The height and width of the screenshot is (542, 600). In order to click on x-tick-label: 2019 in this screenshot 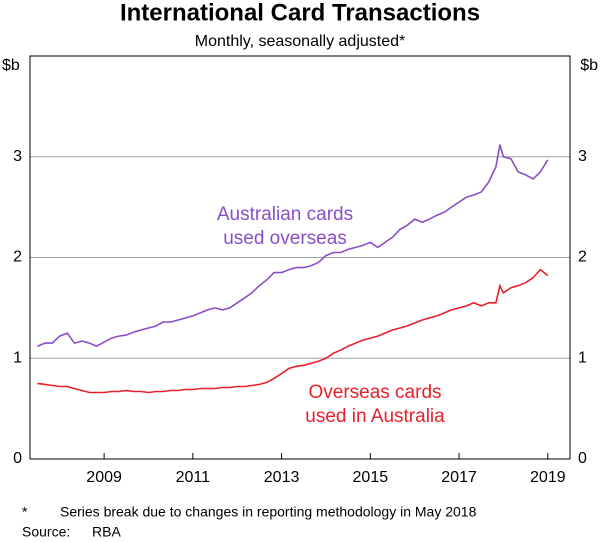, I will do `click(548, 477)`.